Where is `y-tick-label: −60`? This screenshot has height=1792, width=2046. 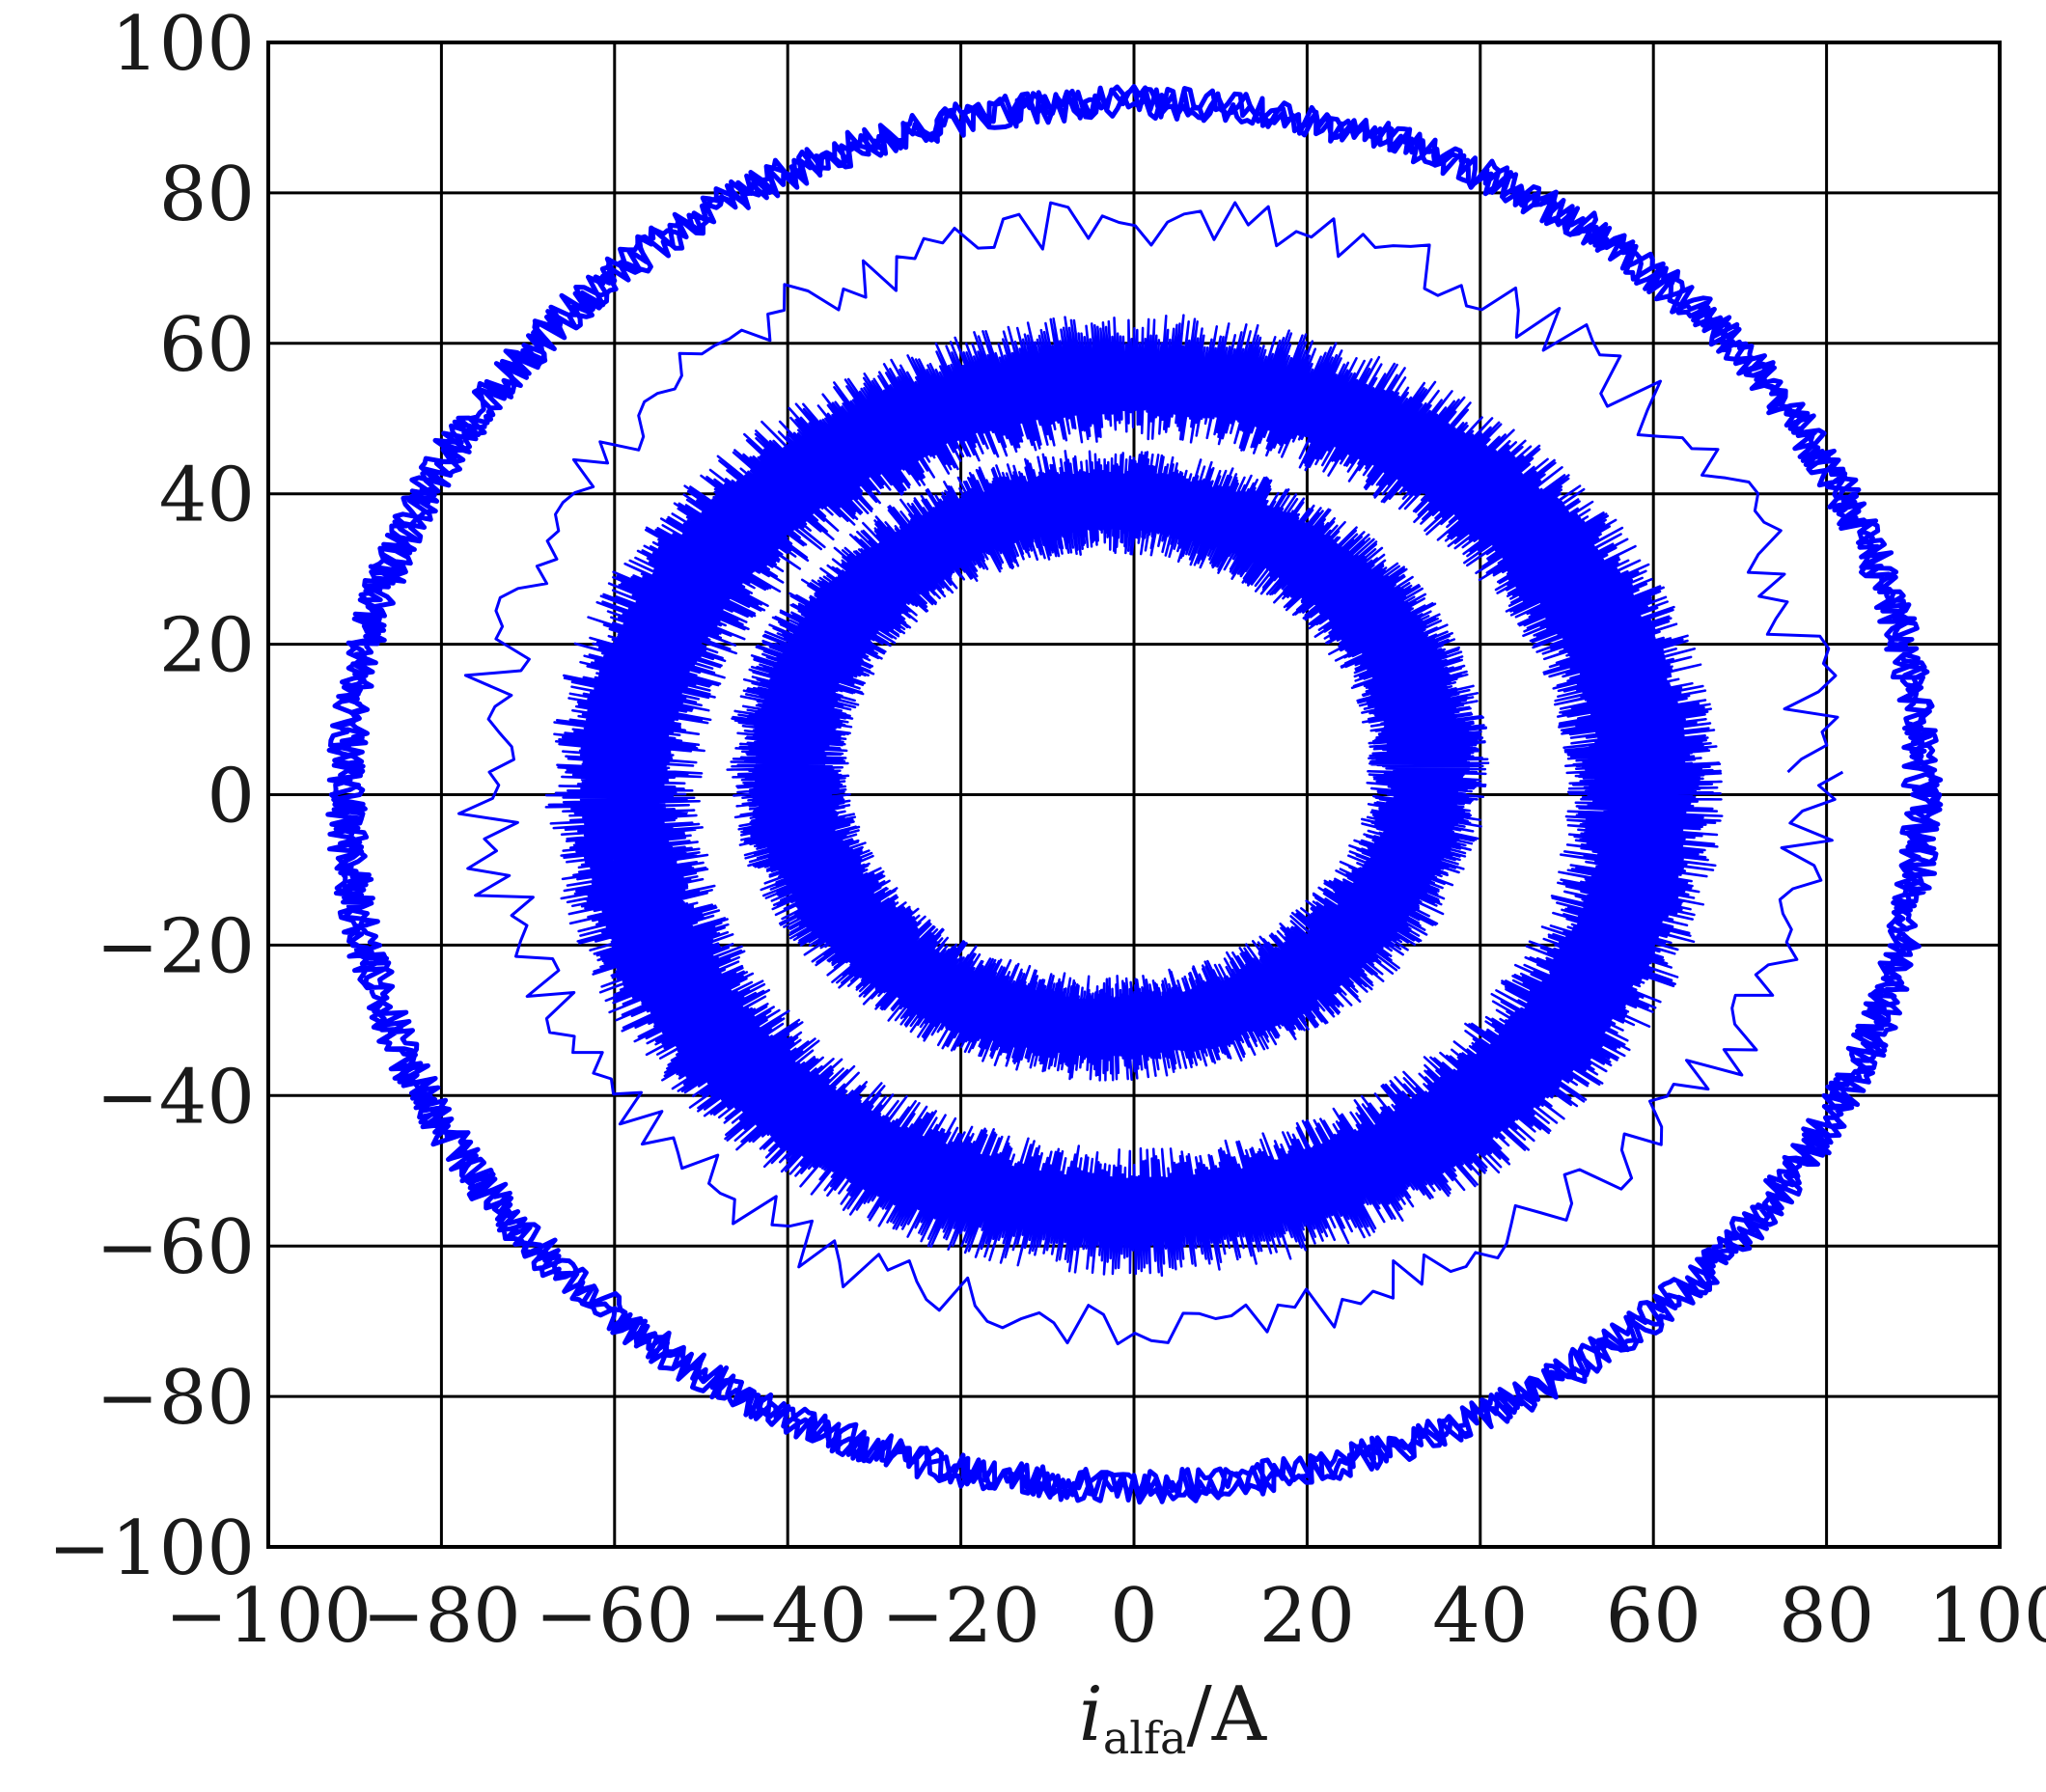 y-tick-label: −60 is located at coordinates (175, 1247).